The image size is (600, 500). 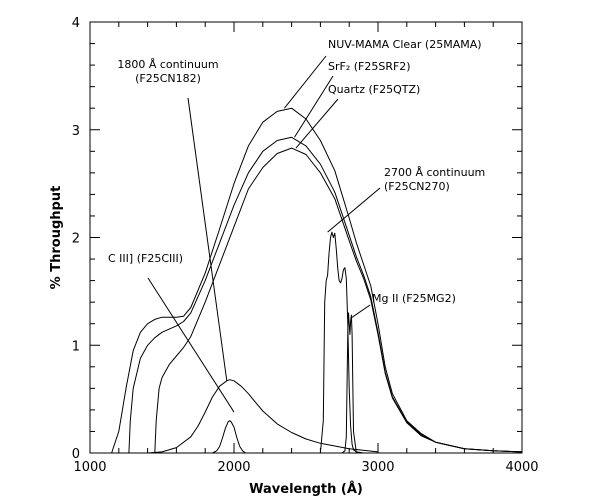 What do you see at coordinates (306, 489) in the screenshot?
I see `x-axis-label: Wavelength (Å)` at bounding box center [306, 489].